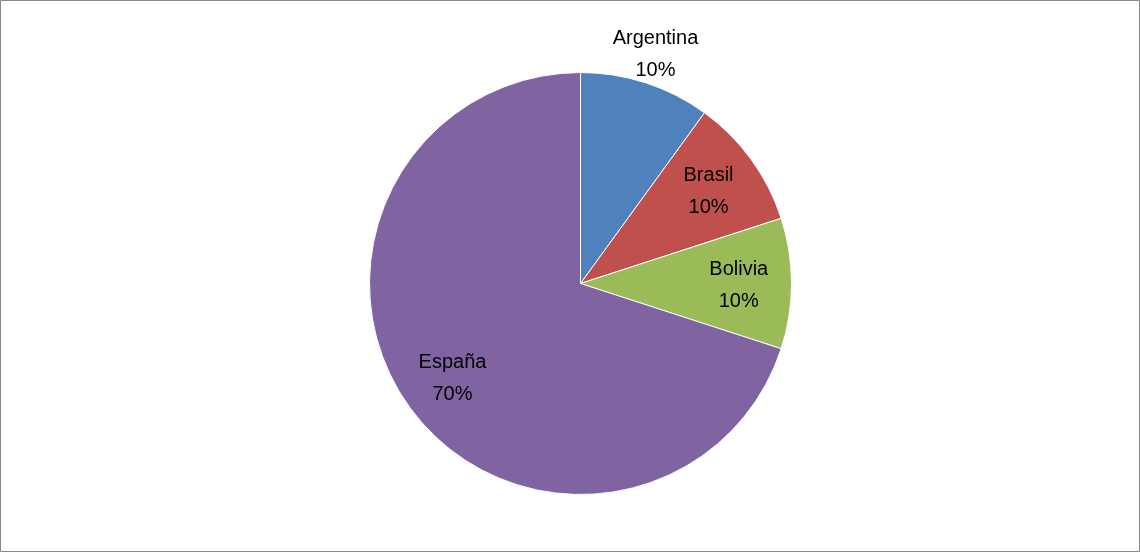 The image size is (1140, 552). What do you see at coordinates (708, 174) in the screenshot?
I see `slice-label: Brasil` at bounding box center [708, 174].